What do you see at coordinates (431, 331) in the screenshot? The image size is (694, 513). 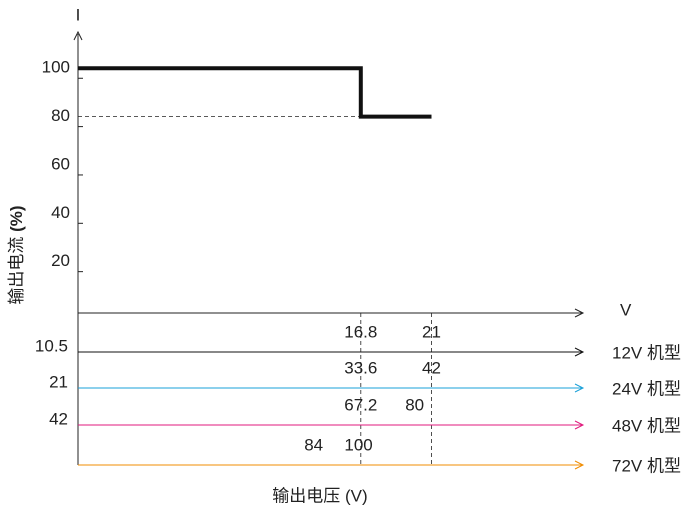 I see `model-tick-label: 21` at bounding box center [431, 331].